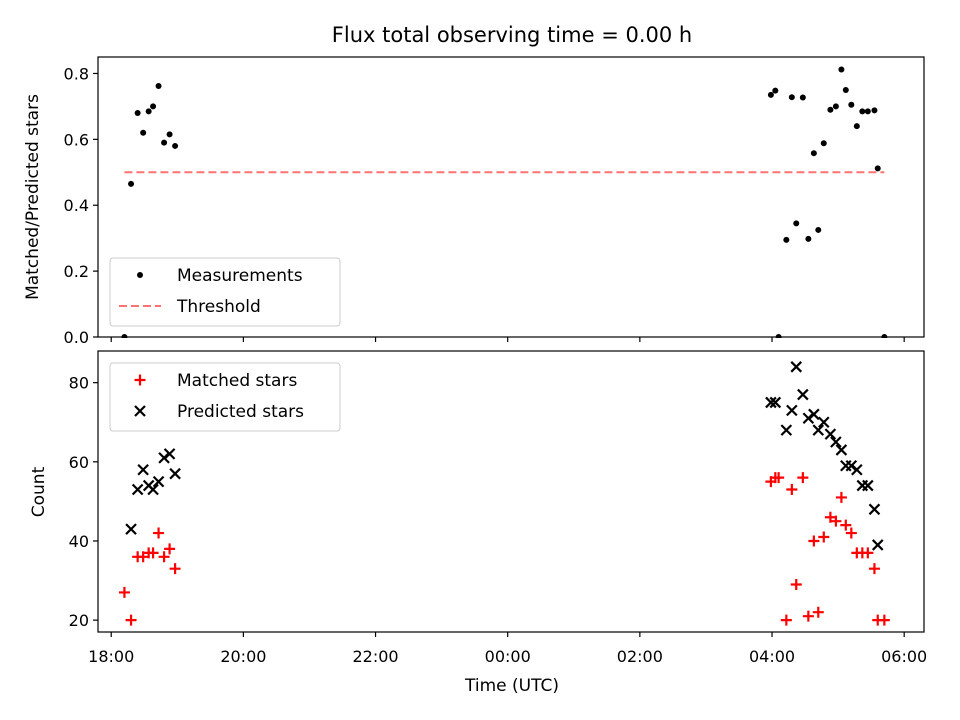 Image resolution: width=960 pixels, height=720 pixels. What do you see at coordinates (140, 275) in the screenshot?
I see `legend-measurement-swatch` at bounding box center [140, 275].